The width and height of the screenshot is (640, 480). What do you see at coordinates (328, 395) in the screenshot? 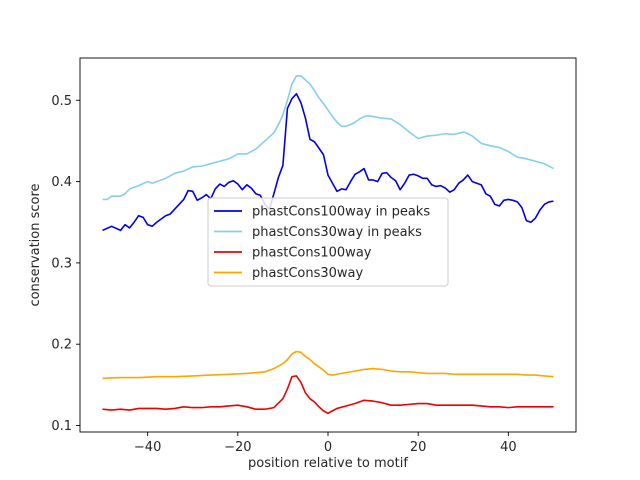
I see `series-line-phastcons100way` at bounding box center [328, 395].